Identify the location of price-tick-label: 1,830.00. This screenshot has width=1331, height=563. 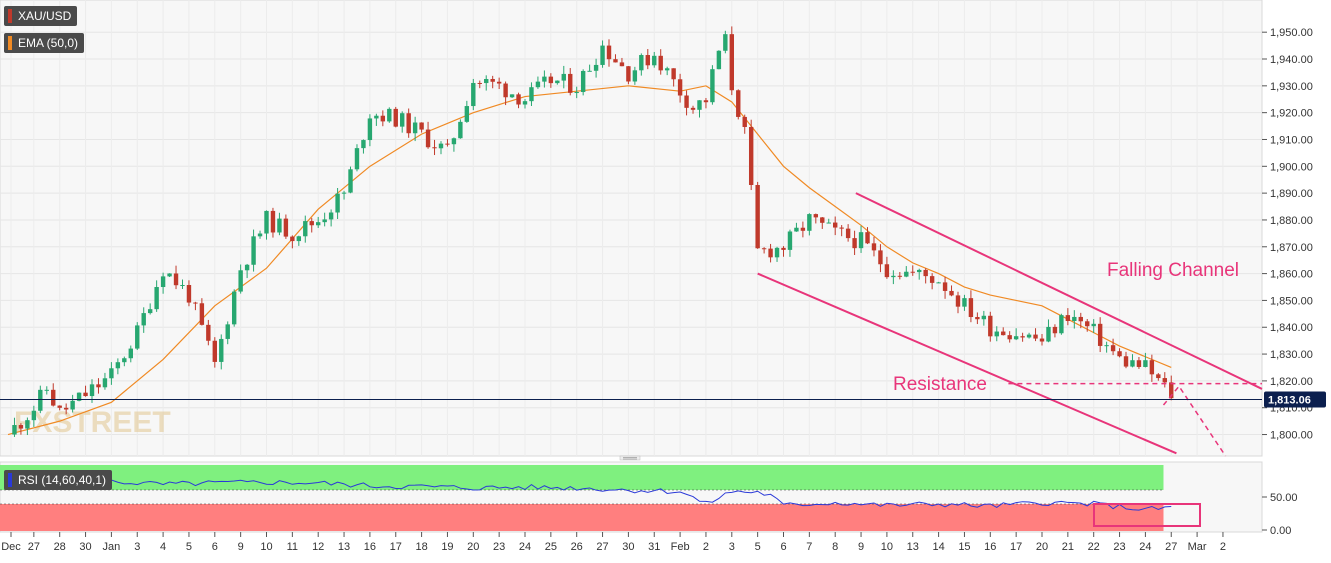
(1291, 355).